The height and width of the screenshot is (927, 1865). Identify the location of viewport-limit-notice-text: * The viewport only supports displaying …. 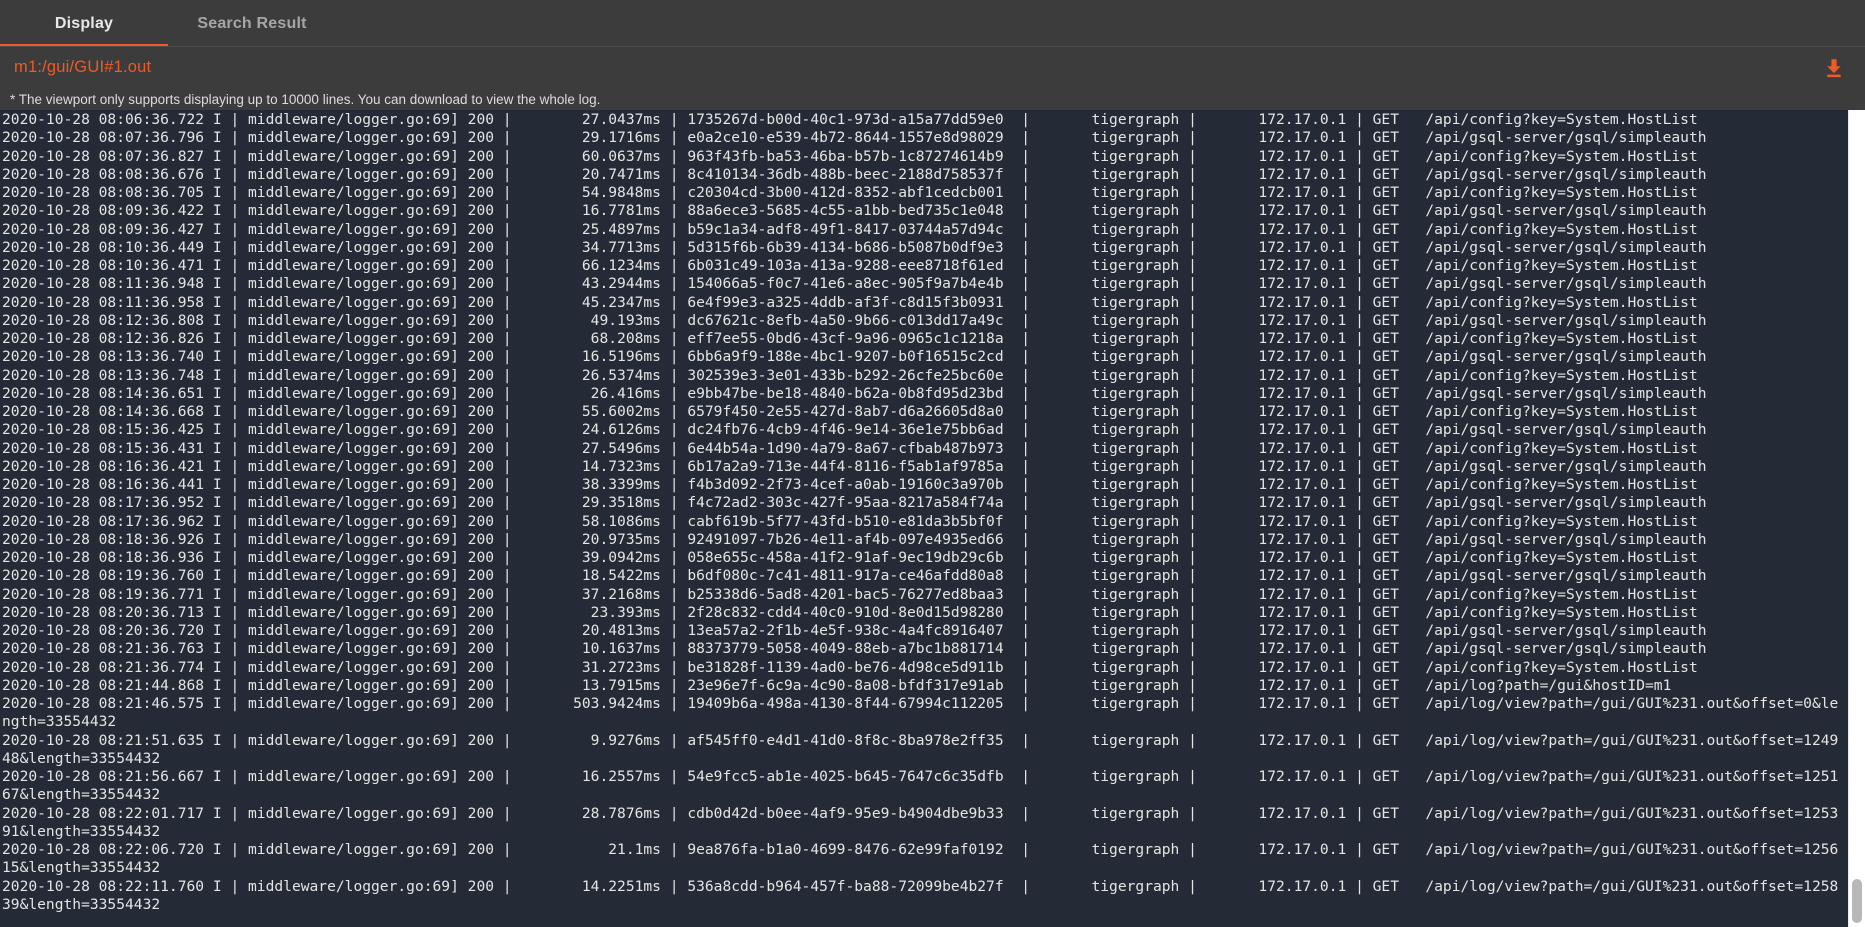
(305, 99).